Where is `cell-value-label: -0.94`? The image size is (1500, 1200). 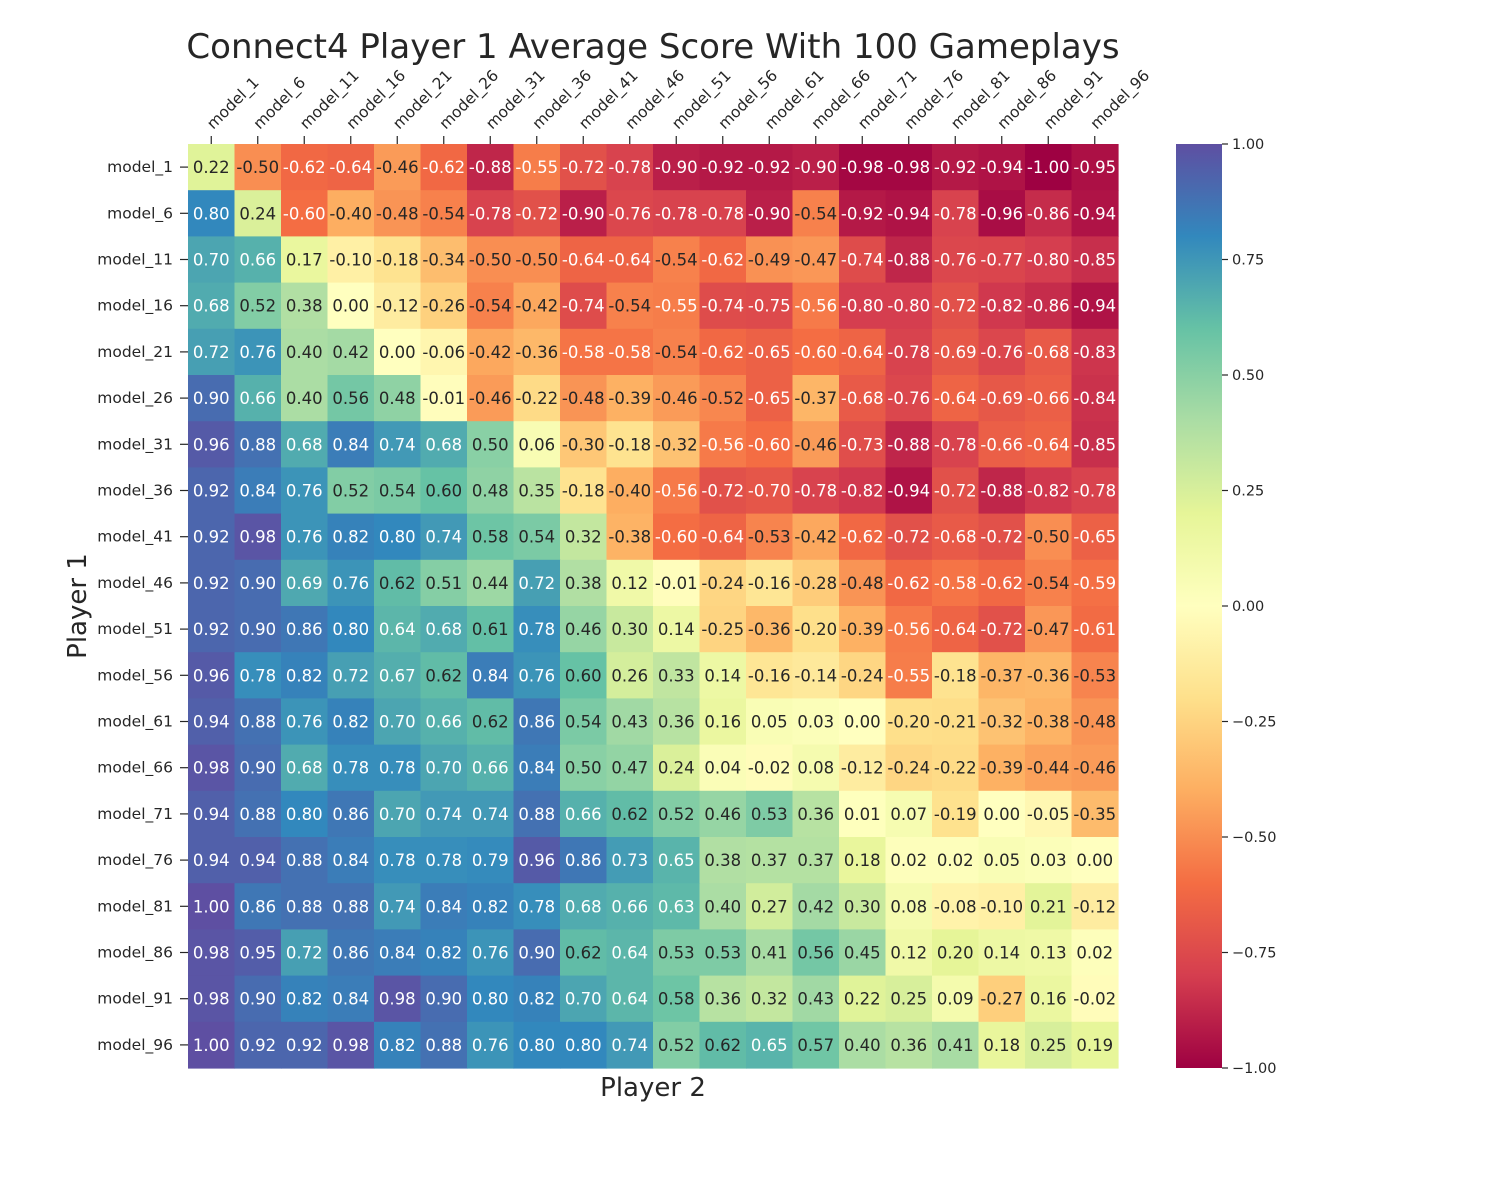
cell-value-label: -0.94 is located at coordinates (1094, 213).